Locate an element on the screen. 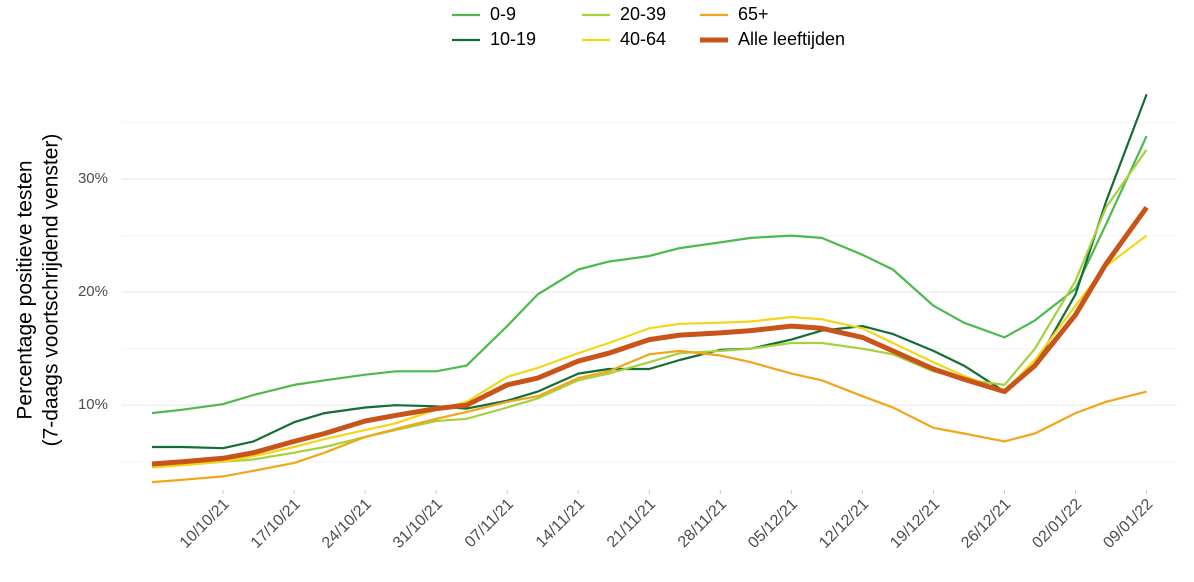  legend-item: 10-19 is located at coordinates (494, 39).